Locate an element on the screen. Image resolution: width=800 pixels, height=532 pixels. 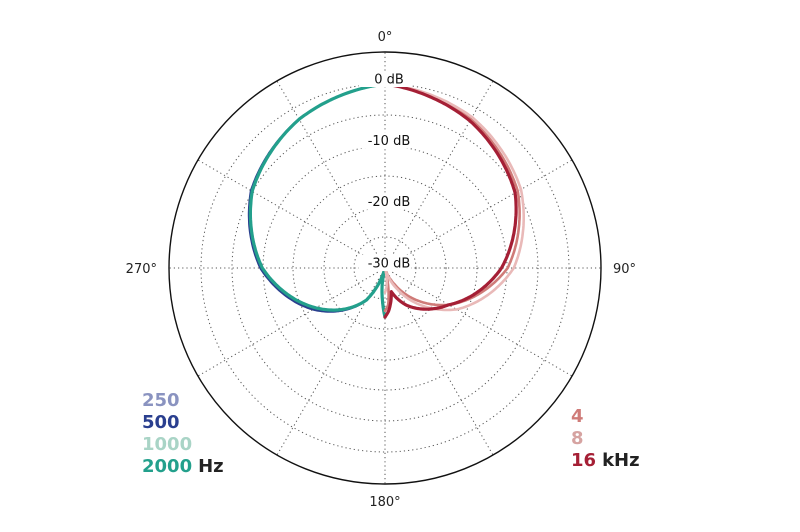
legend-item-4: 4 is located at coordinates (605, 417).